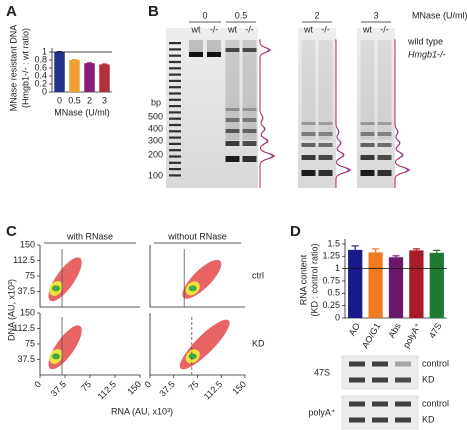 The height and width of the screenshot is (430, 467). I want to click on x-tick-label: 0.5, so click(74, 100).